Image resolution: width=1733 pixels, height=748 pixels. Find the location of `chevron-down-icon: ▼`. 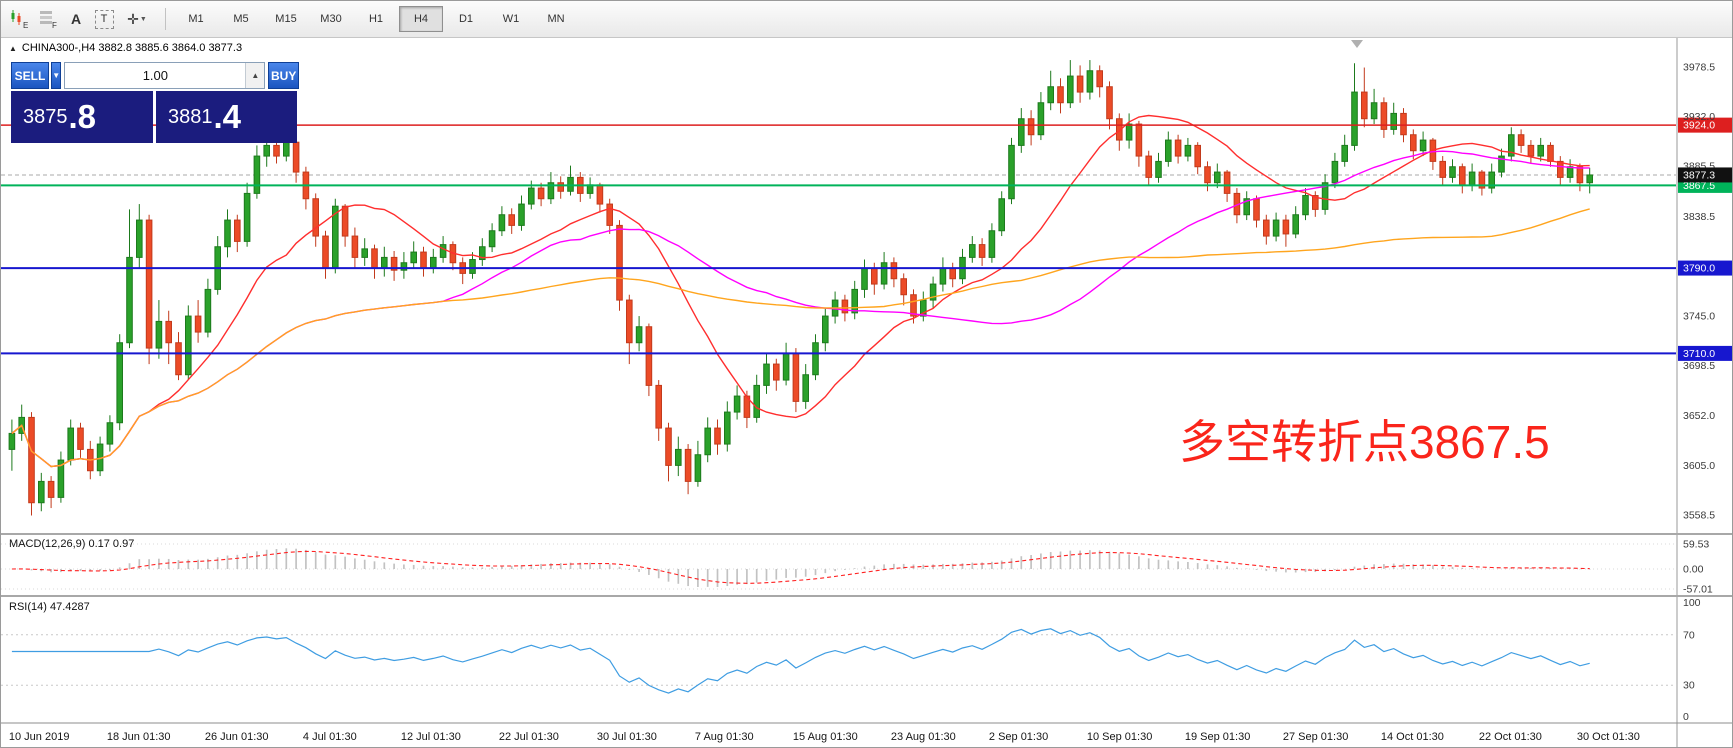

chevron-down-icon: ▼ is located at coordinates (56, 75).